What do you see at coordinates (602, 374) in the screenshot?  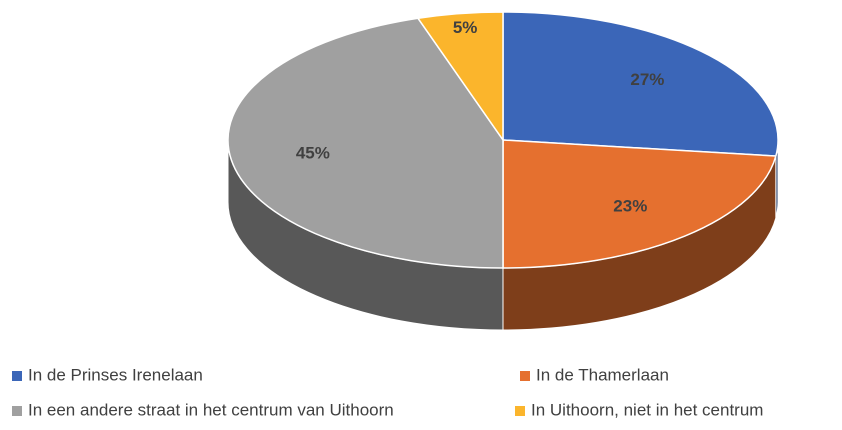 I see `legend-label: In de Thamerlaan` at bounding box center [602, 374].